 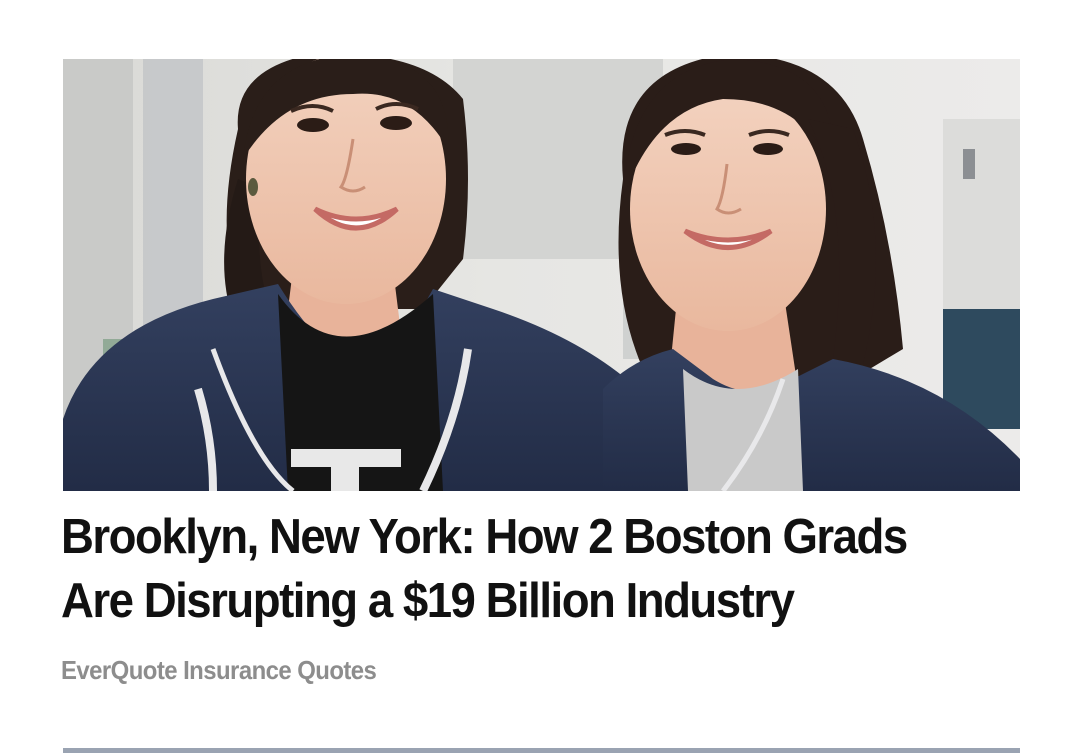 I want to click on sponsor-source-label: EverQuote Insurance Quotes, so click(x=219, y=670).